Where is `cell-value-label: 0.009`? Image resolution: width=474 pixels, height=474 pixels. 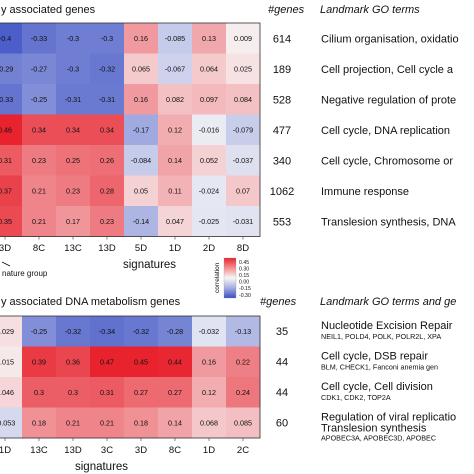 cell-value-label: 0.009 is located at coordinates (243, 38).